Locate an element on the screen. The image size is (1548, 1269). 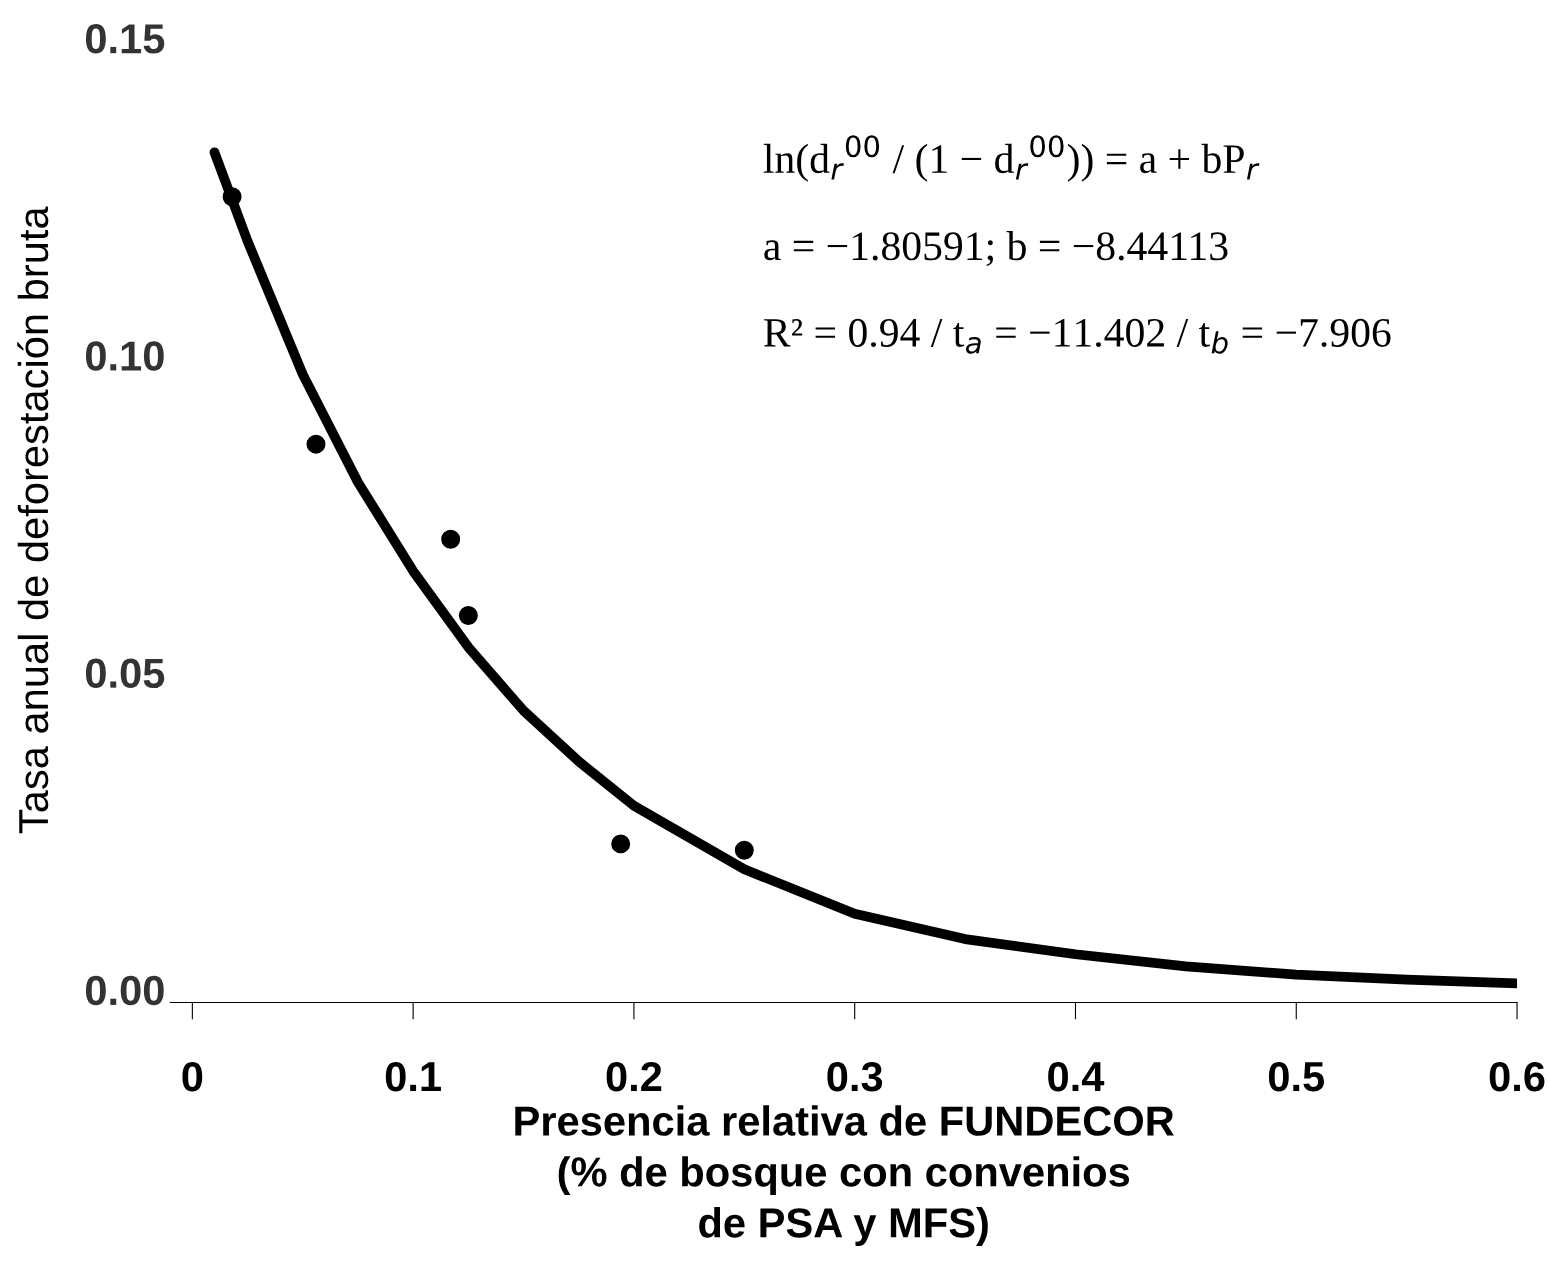
x-tick-label: 0.5 is located at coordinates (1296, 1076).